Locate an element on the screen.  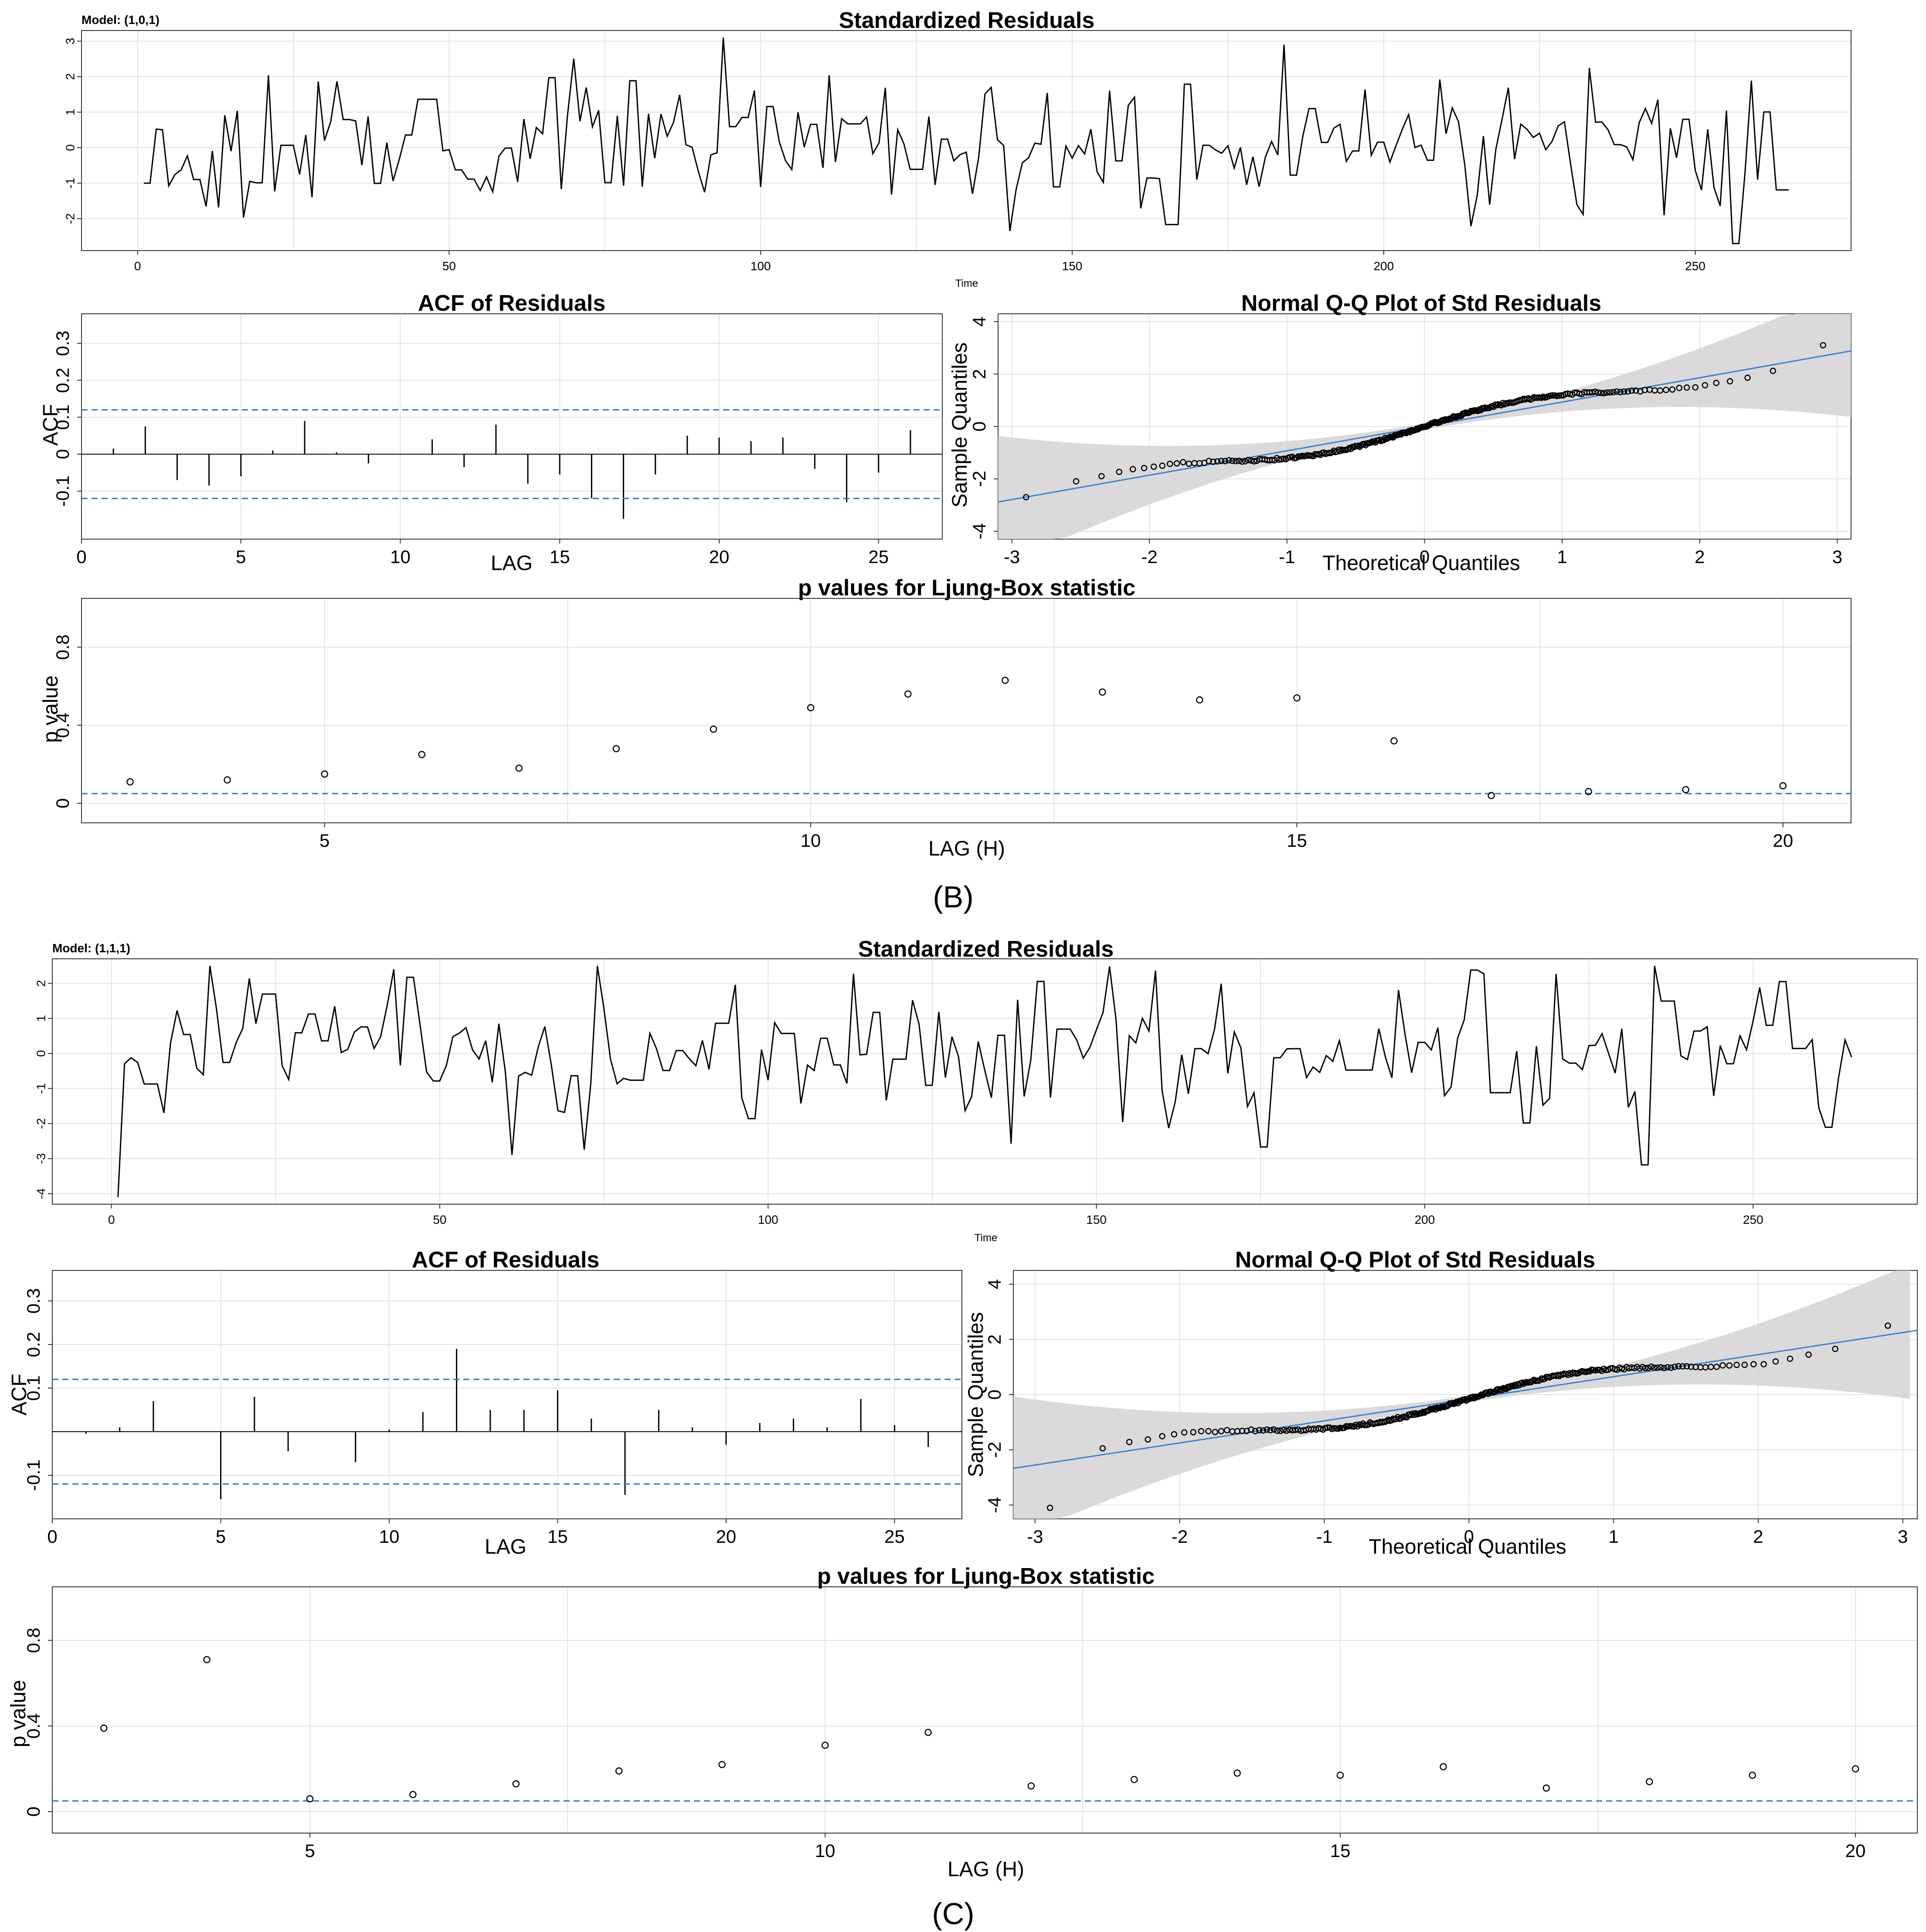
y-tick-label: -0.1 is located at coordinates (63, 491).